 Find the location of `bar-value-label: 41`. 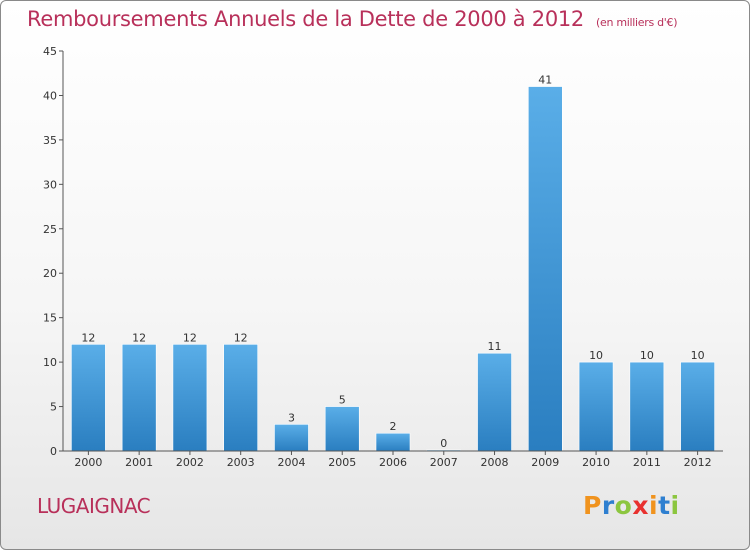

bar-value-label: 41 is located at coordinates (545, 80).